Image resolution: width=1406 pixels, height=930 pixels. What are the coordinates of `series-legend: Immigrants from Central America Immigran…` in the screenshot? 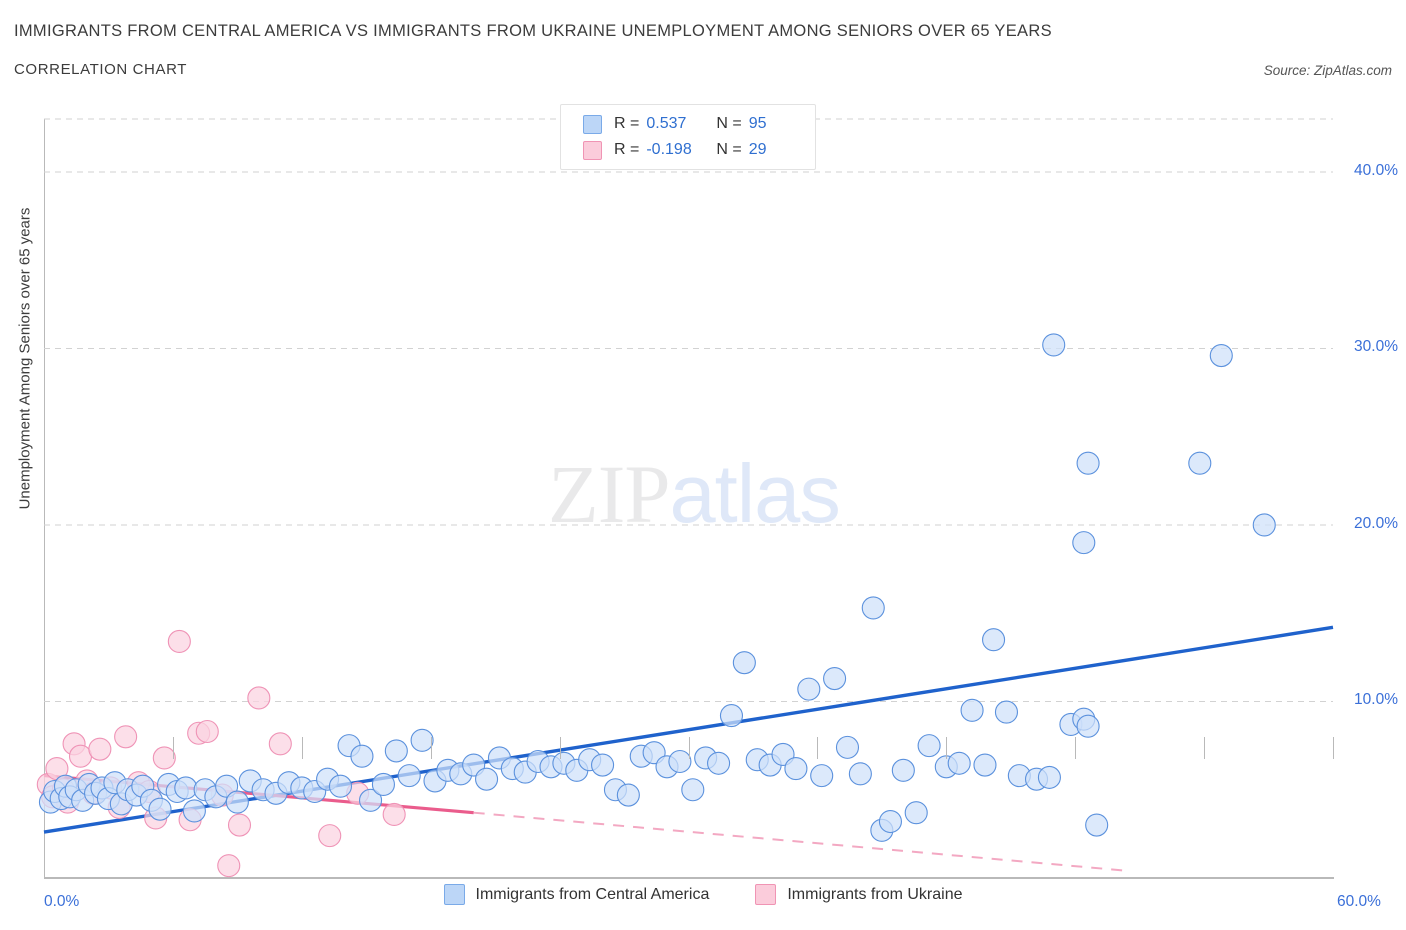 It's located at (703, 894).